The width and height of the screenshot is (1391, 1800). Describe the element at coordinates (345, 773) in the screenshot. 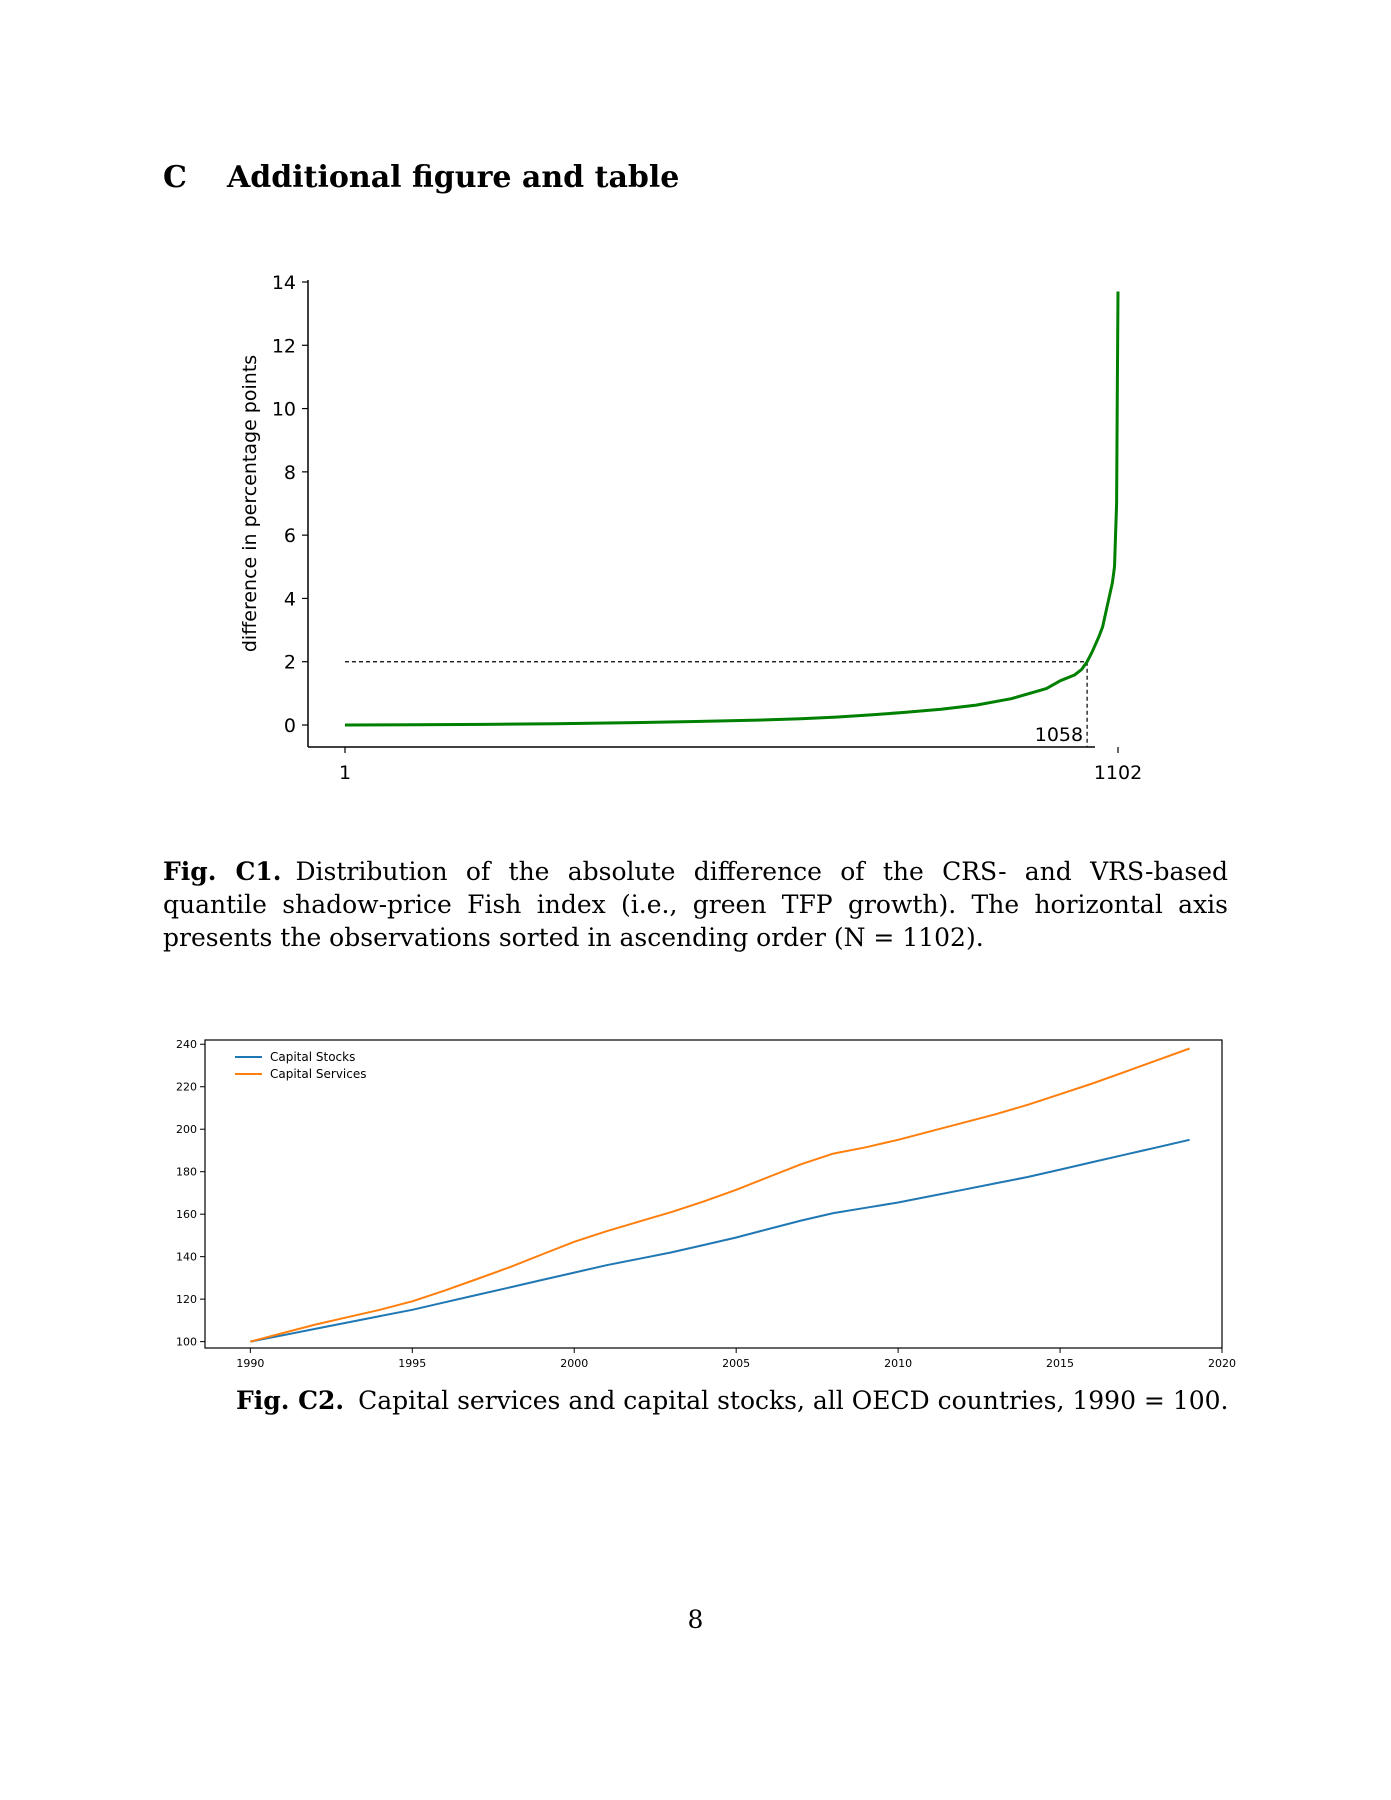

I see `x-tick-label: 1` at that location.